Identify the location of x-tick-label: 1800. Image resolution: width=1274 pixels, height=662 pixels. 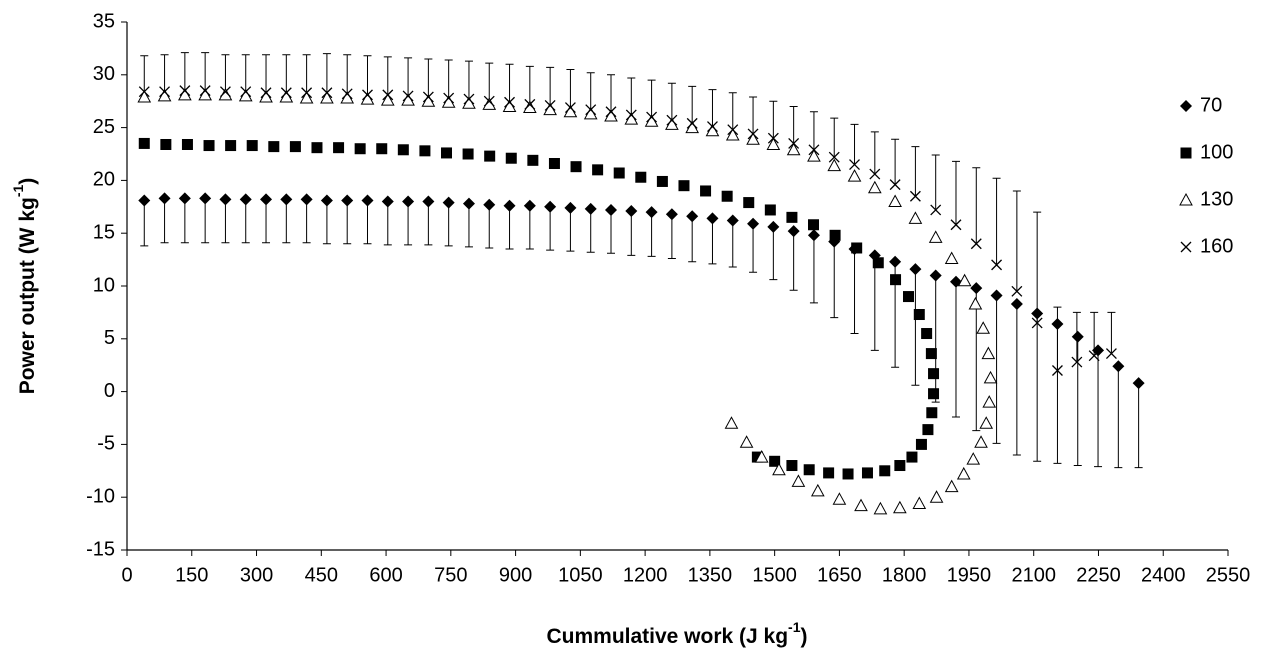
(904, 575).